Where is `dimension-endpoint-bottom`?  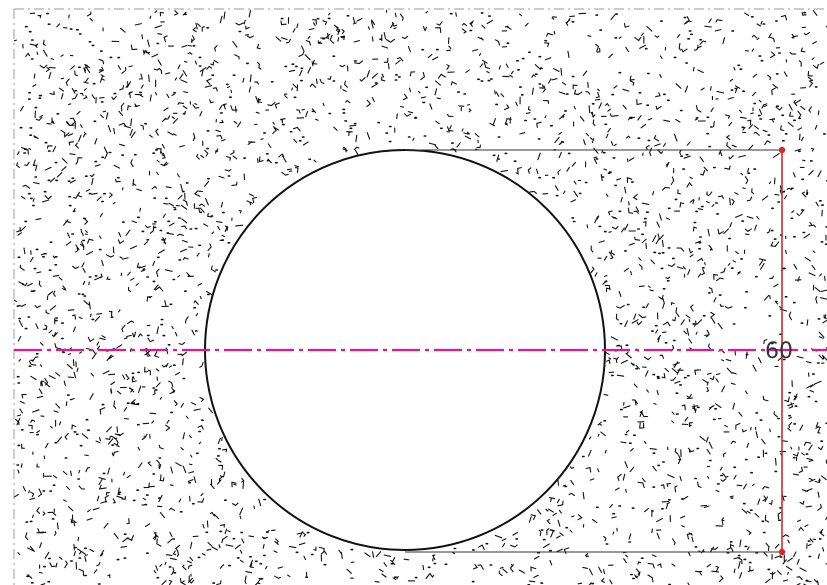
dimension-endpoint-bottom is located at coordinates (782, 552).